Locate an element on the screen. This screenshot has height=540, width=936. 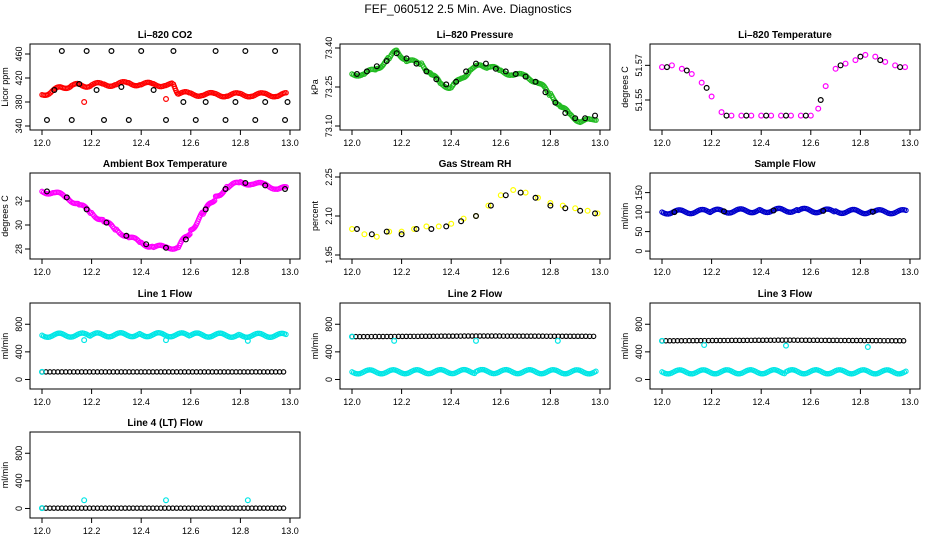
y-tick-label: 73.40 is located at coordinates (329, 48).